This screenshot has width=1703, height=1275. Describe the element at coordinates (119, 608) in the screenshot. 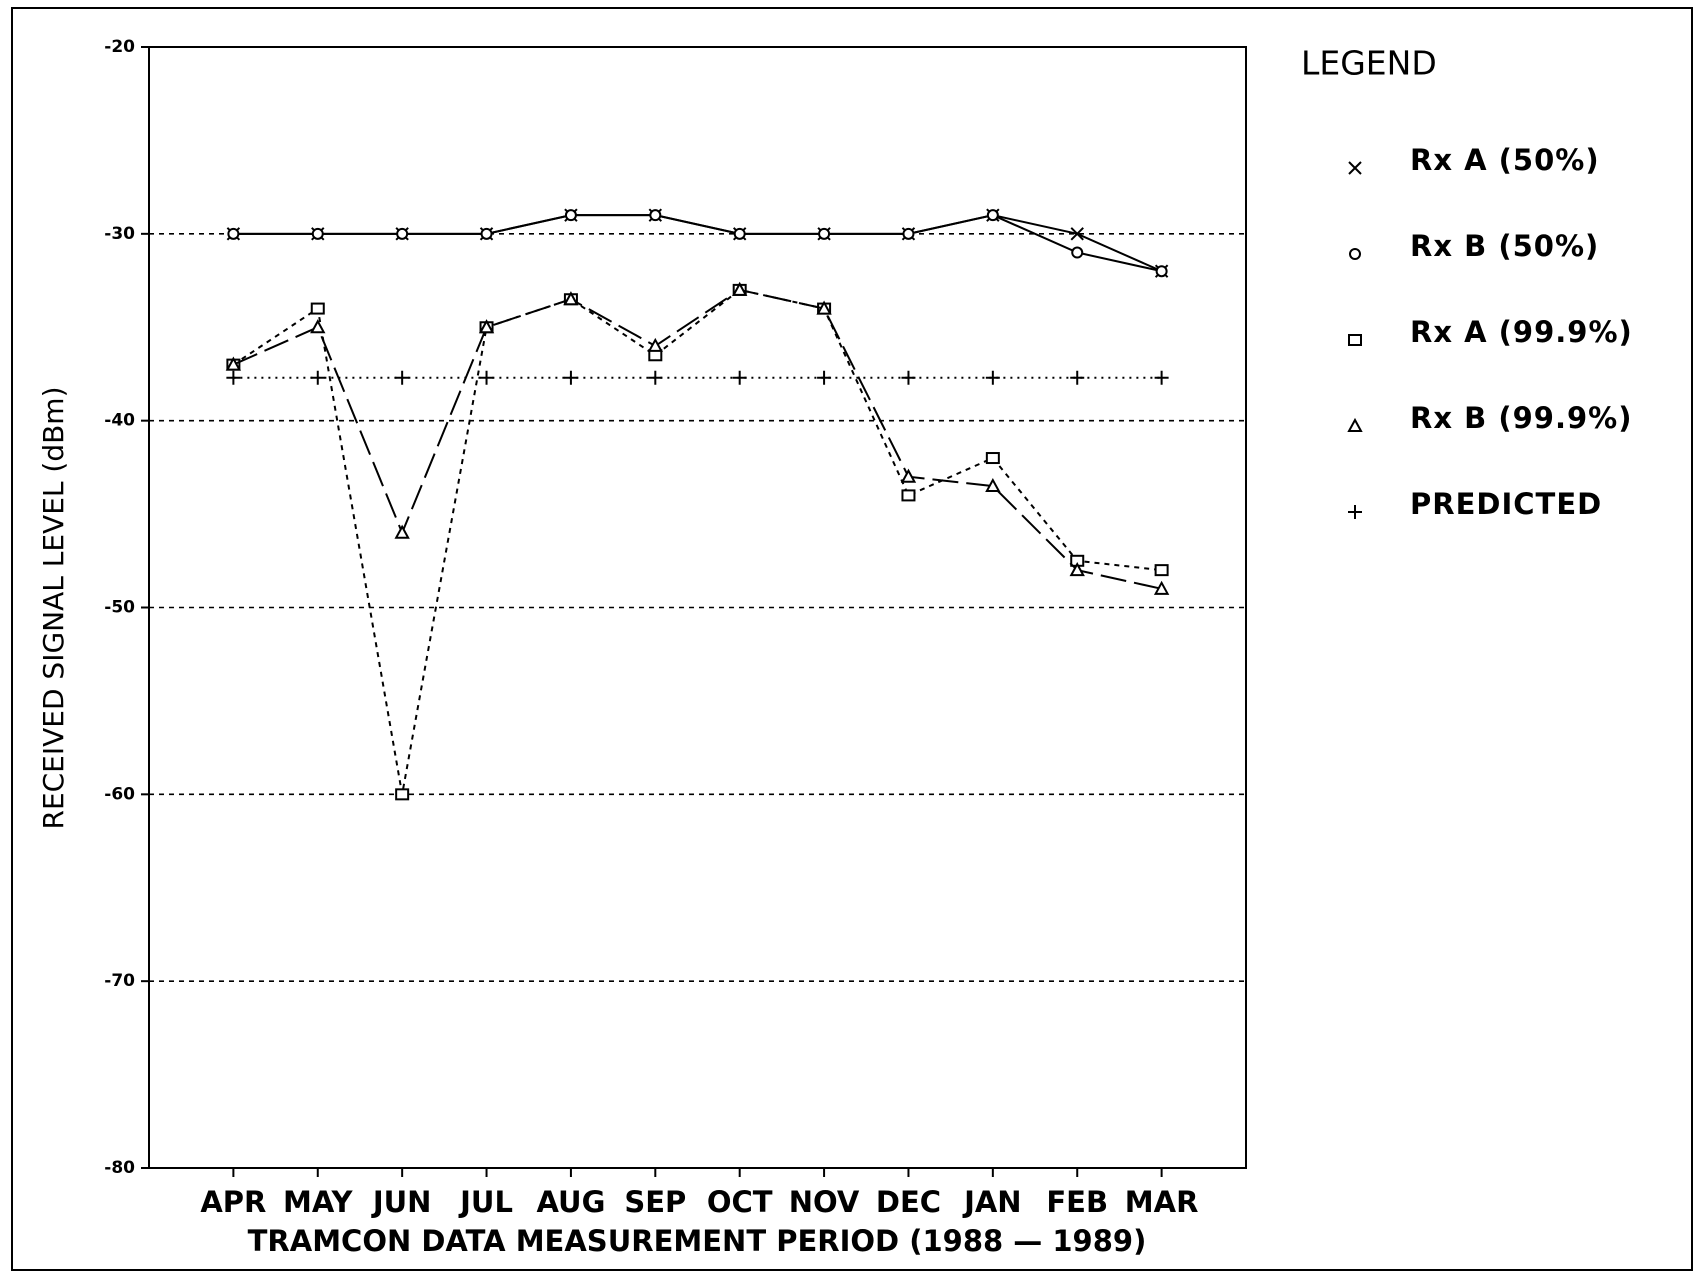

I see `y-tick-label: -50` at that location.